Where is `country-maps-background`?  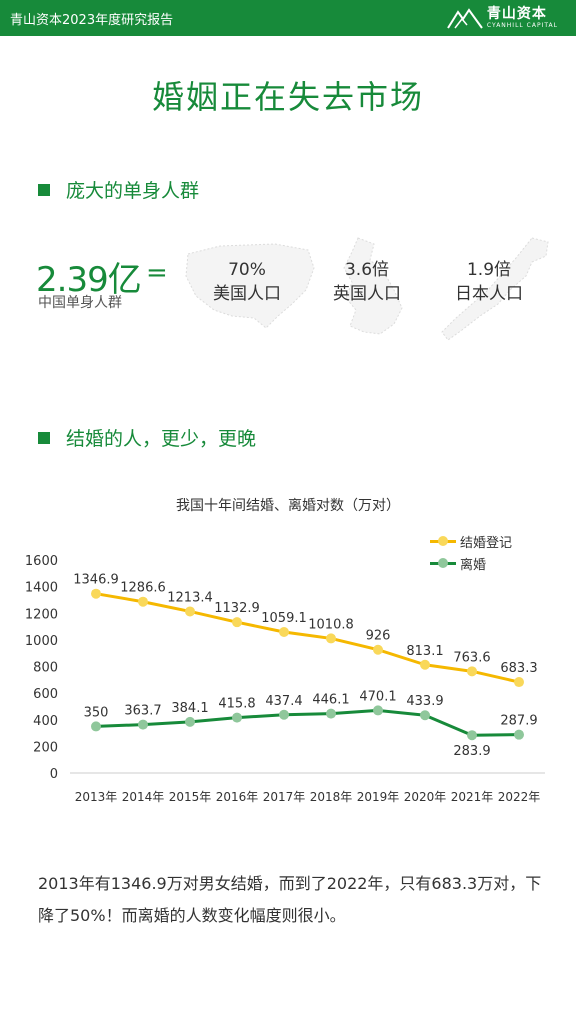
country-maps-background is located at coordinates (367, 289).